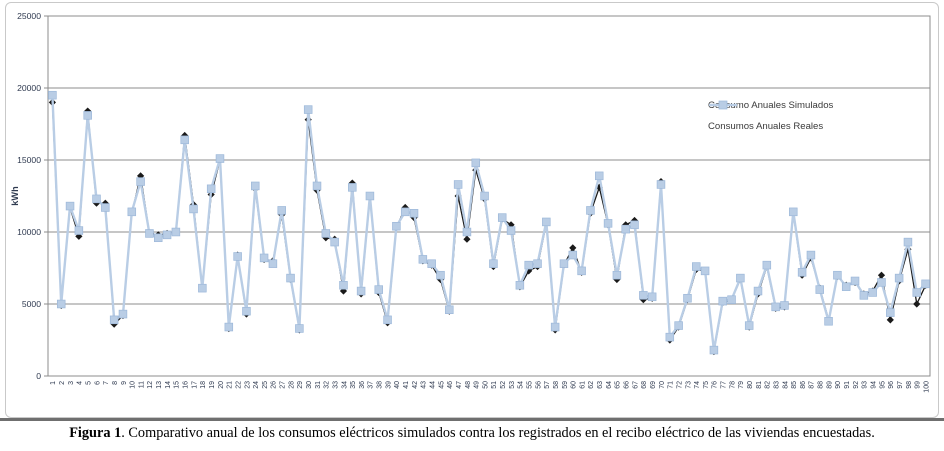  What do you see at coordinates (821, 385) in the screenshot?
I see `x-tick-label: 88` at bounding box center [821, 385].